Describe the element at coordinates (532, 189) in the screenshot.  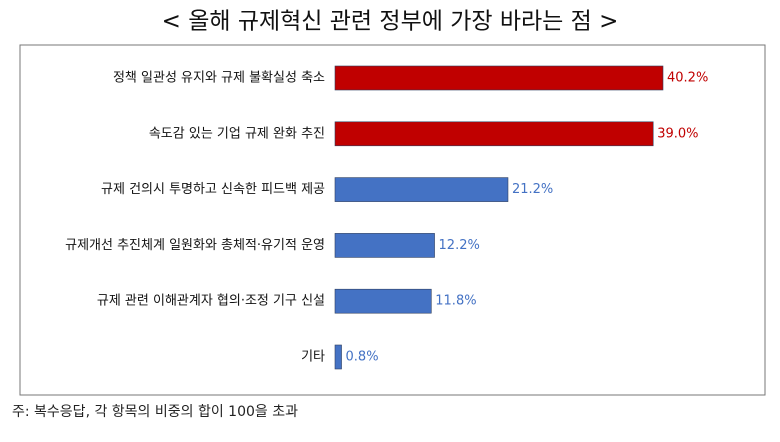
I see `value-label: 21.2%` at that location.